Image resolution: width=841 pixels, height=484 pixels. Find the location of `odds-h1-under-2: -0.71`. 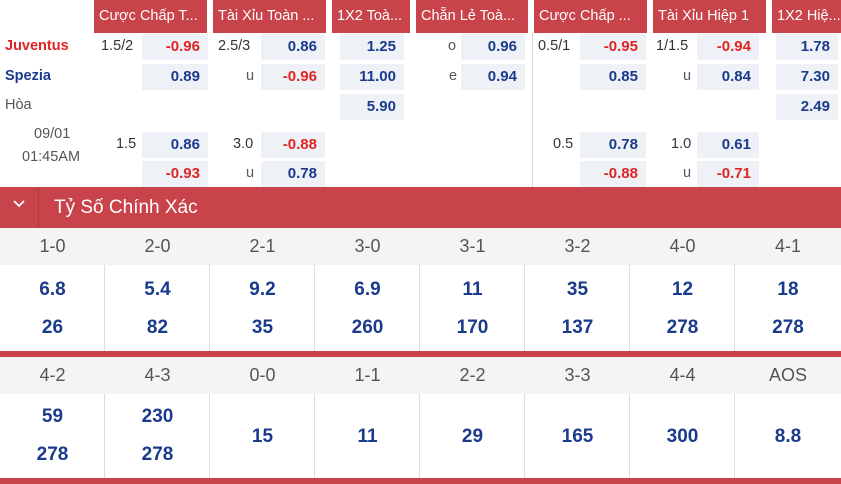

odds-h1-under-2: -0.71 is located at coordinates (728, 174).